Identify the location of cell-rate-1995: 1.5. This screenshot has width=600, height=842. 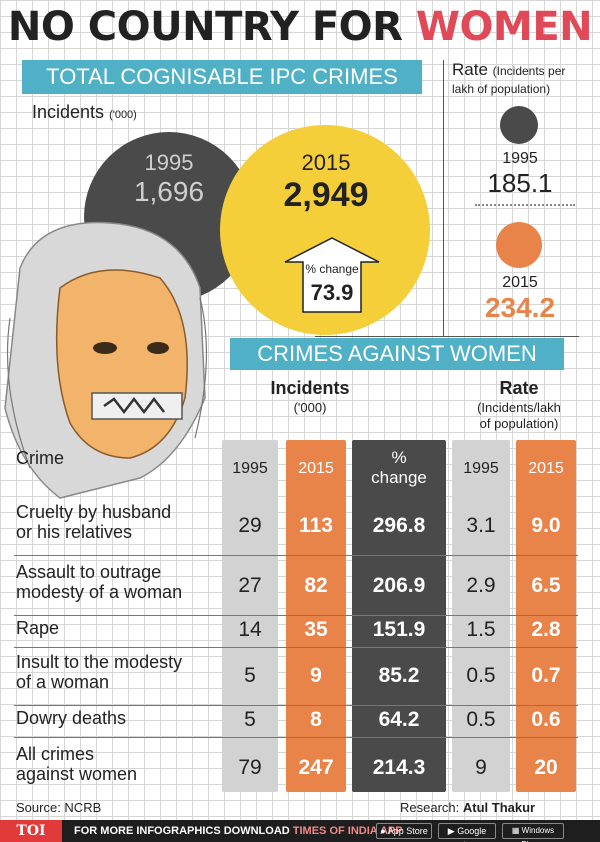
(481, 629).